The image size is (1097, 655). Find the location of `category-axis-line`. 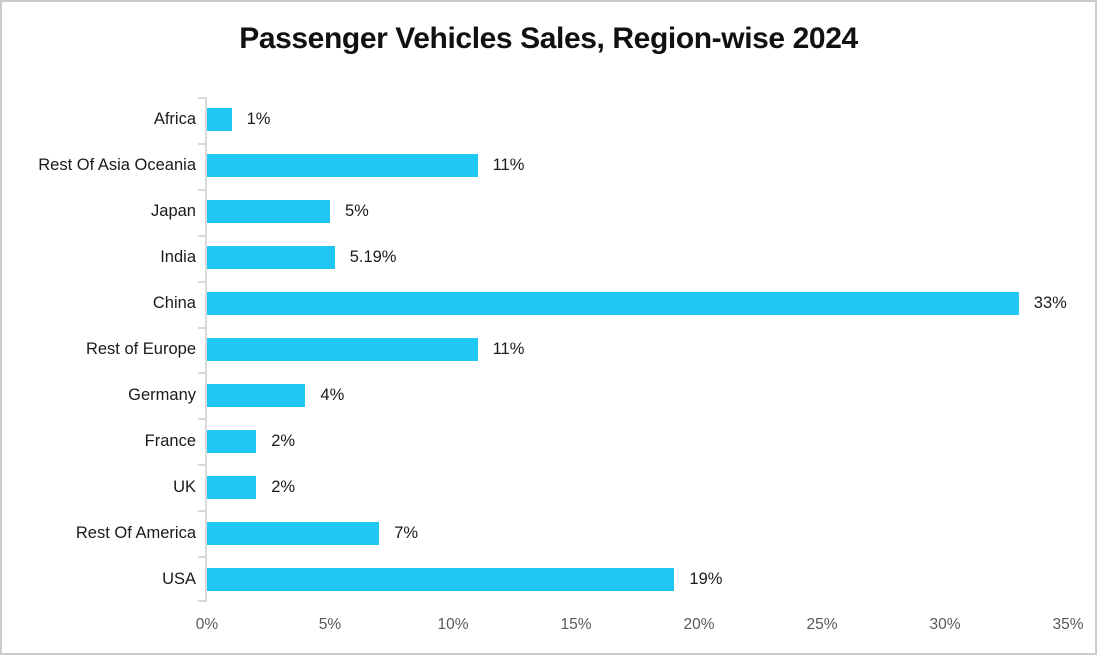

category-axis-line is located at coordinates (206, 349).